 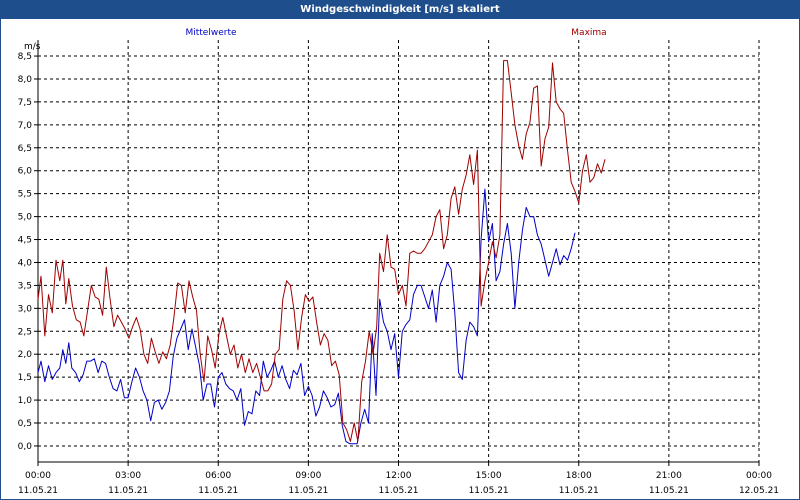 I want to click on window-title: Windgeschwindigkeit [m/s] skaliert, so click(x=400, y=10).